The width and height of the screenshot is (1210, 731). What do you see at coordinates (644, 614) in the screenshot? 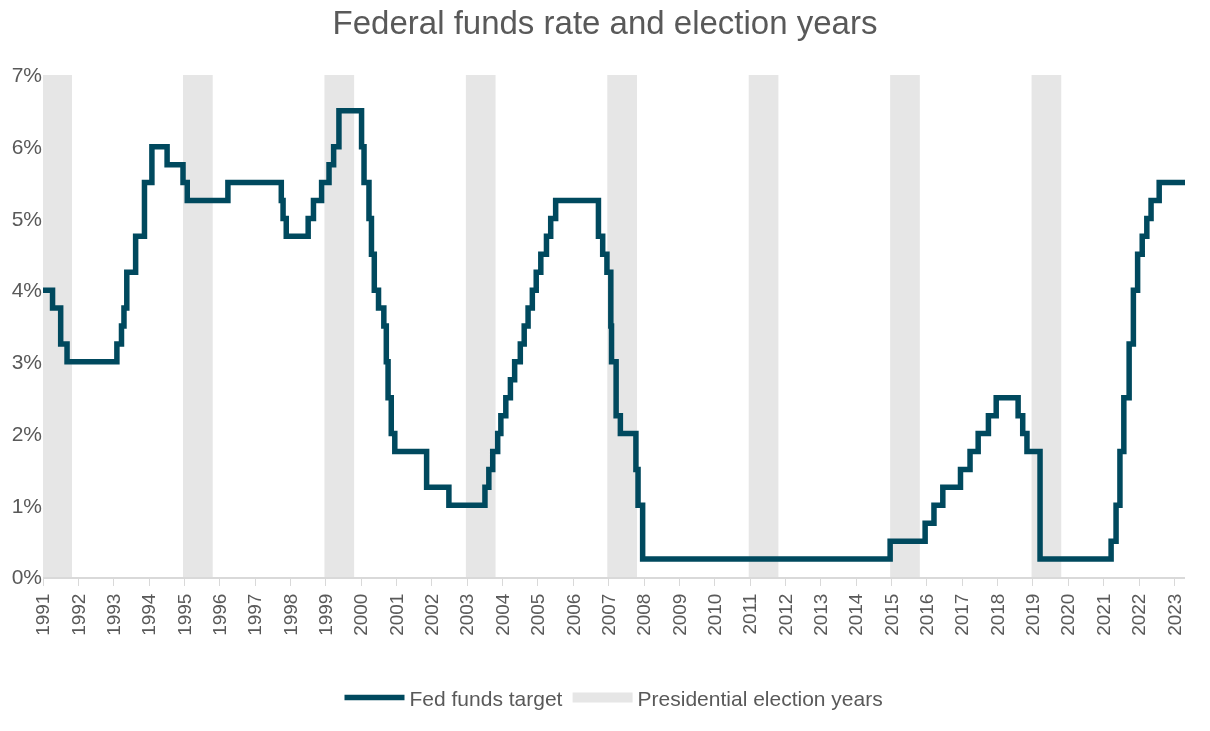
I see `x-tick-label: 2008` at bounding box center [644, 614].